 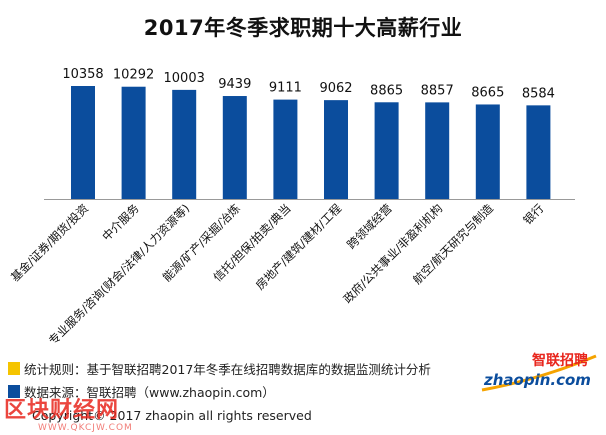 I want to click on logo-swoosh-icon, so click(x=539, y=373).